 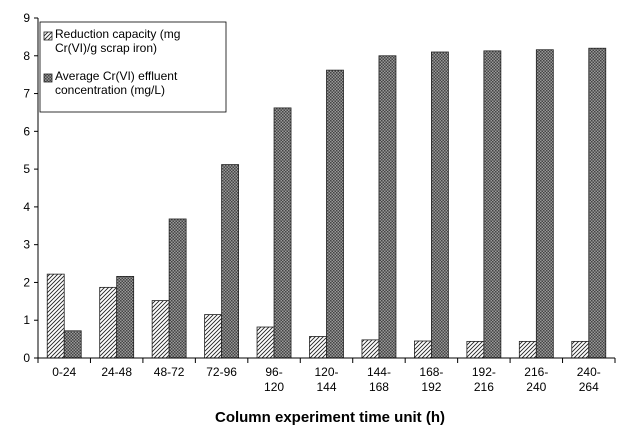 I want to click on y-tick-label: 9, so click(x=26, y=18).